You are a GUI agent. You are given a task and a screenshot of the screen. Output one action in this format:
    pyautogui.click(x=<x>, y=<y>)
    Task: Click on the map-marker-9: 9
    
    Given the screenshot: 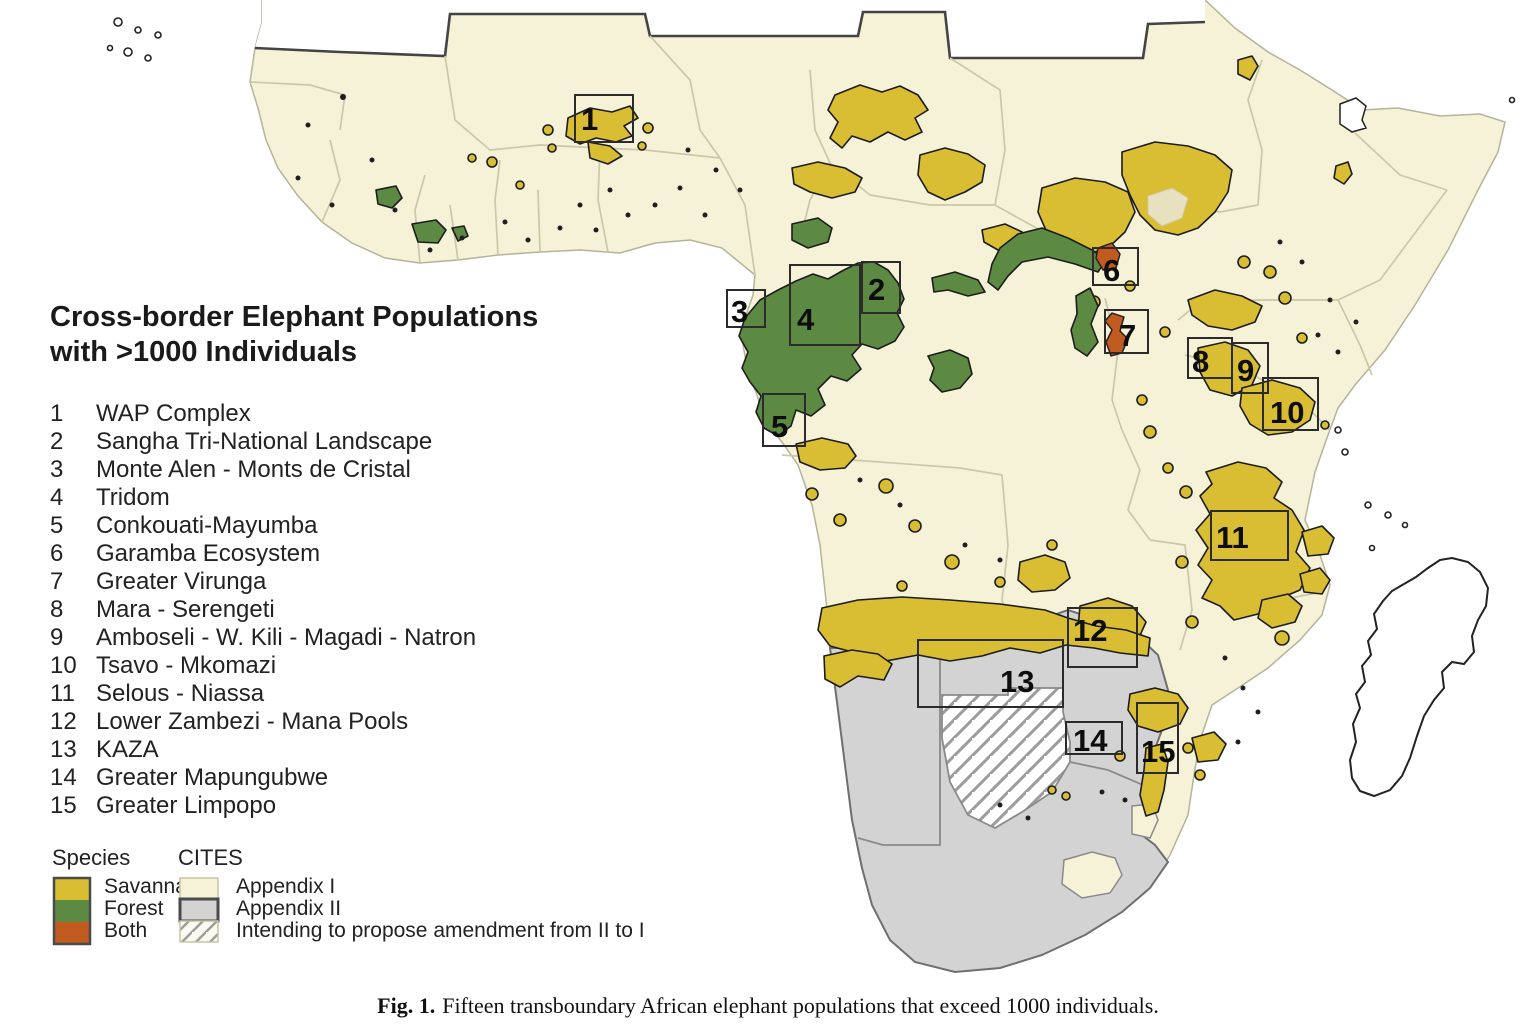 What is the action you would take?
    pyautogui.click(x=1250, y=368)
    